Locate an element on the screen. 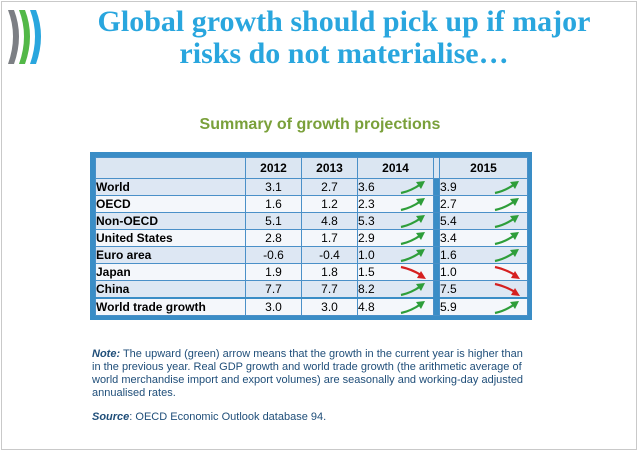 The width and height of the screenshot is (640, 453). value-2013: 1.7 is located at coordinates (329, 238).